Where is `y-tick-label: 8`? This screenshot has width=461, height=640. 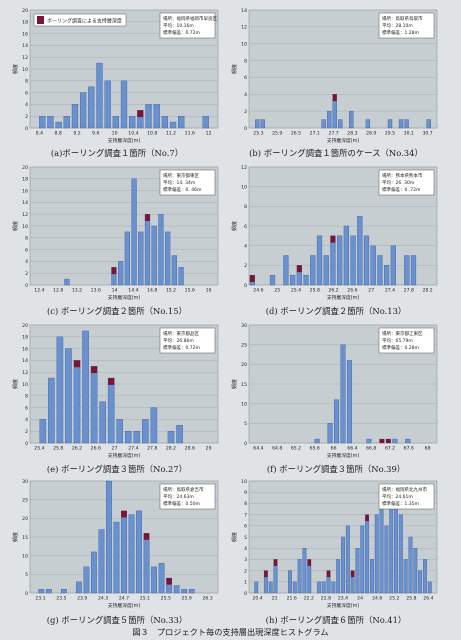
y-tick-label: 8 is located at coordinates (26, 239).